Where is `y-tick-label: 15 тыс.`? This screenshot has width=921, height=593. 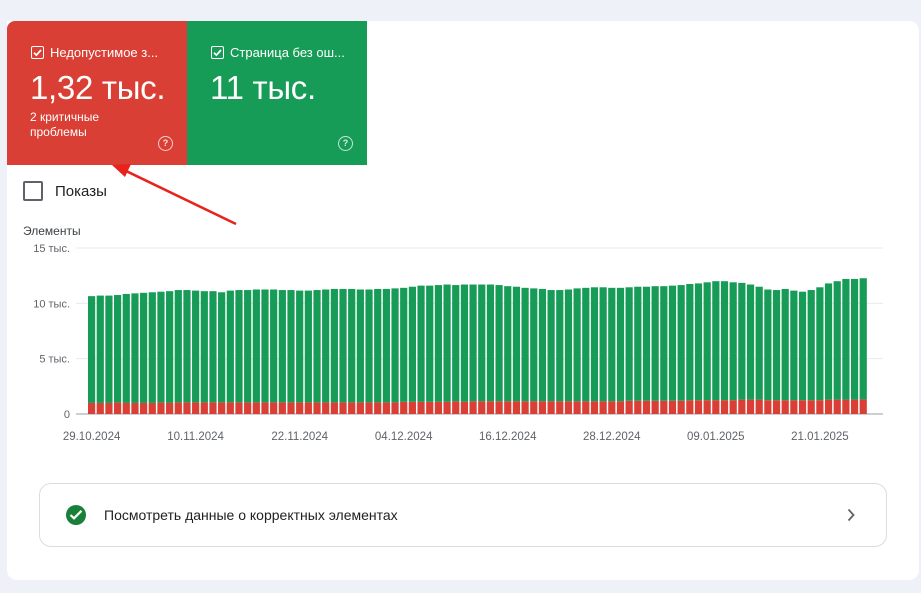
y-tick-label: 15 тыс. is located at coordinates (51, 249).